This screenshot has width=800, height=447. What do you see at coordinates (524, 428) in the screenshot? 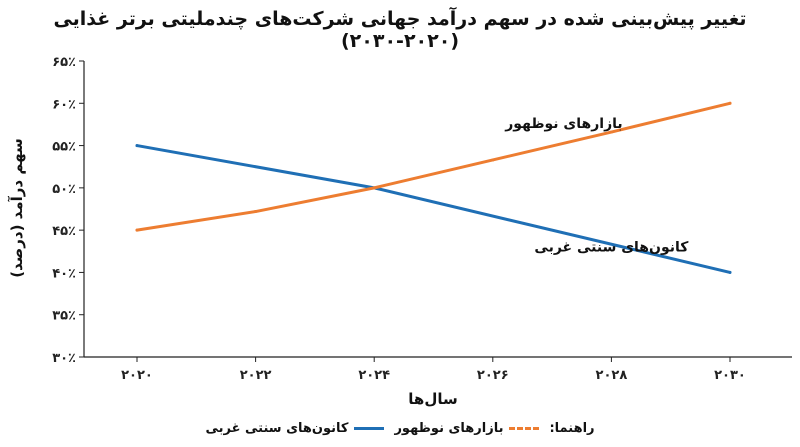
I see `legend-swatch-emerging` at bounding box center [524, 428].